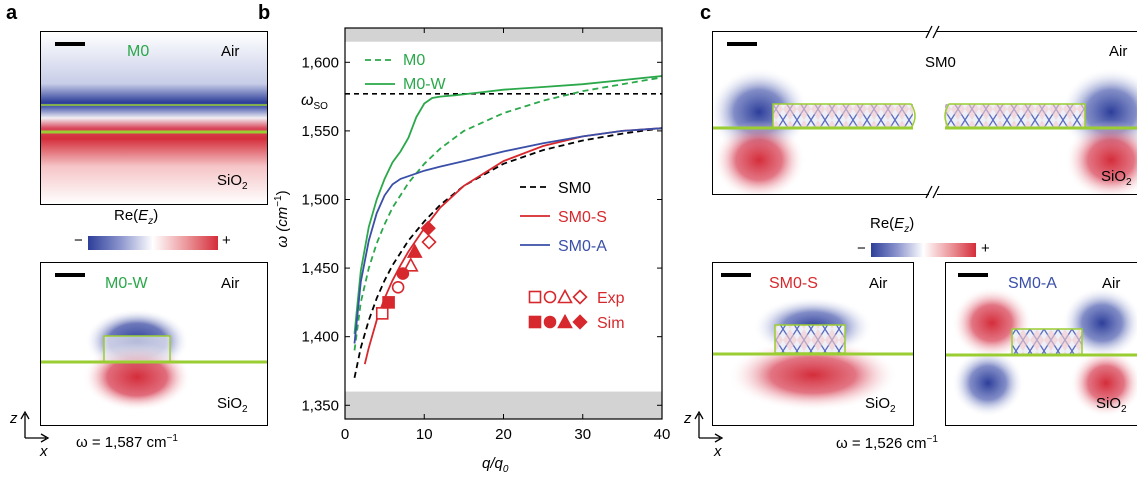  I want to click on series-line-sm0, so click(508, 252).